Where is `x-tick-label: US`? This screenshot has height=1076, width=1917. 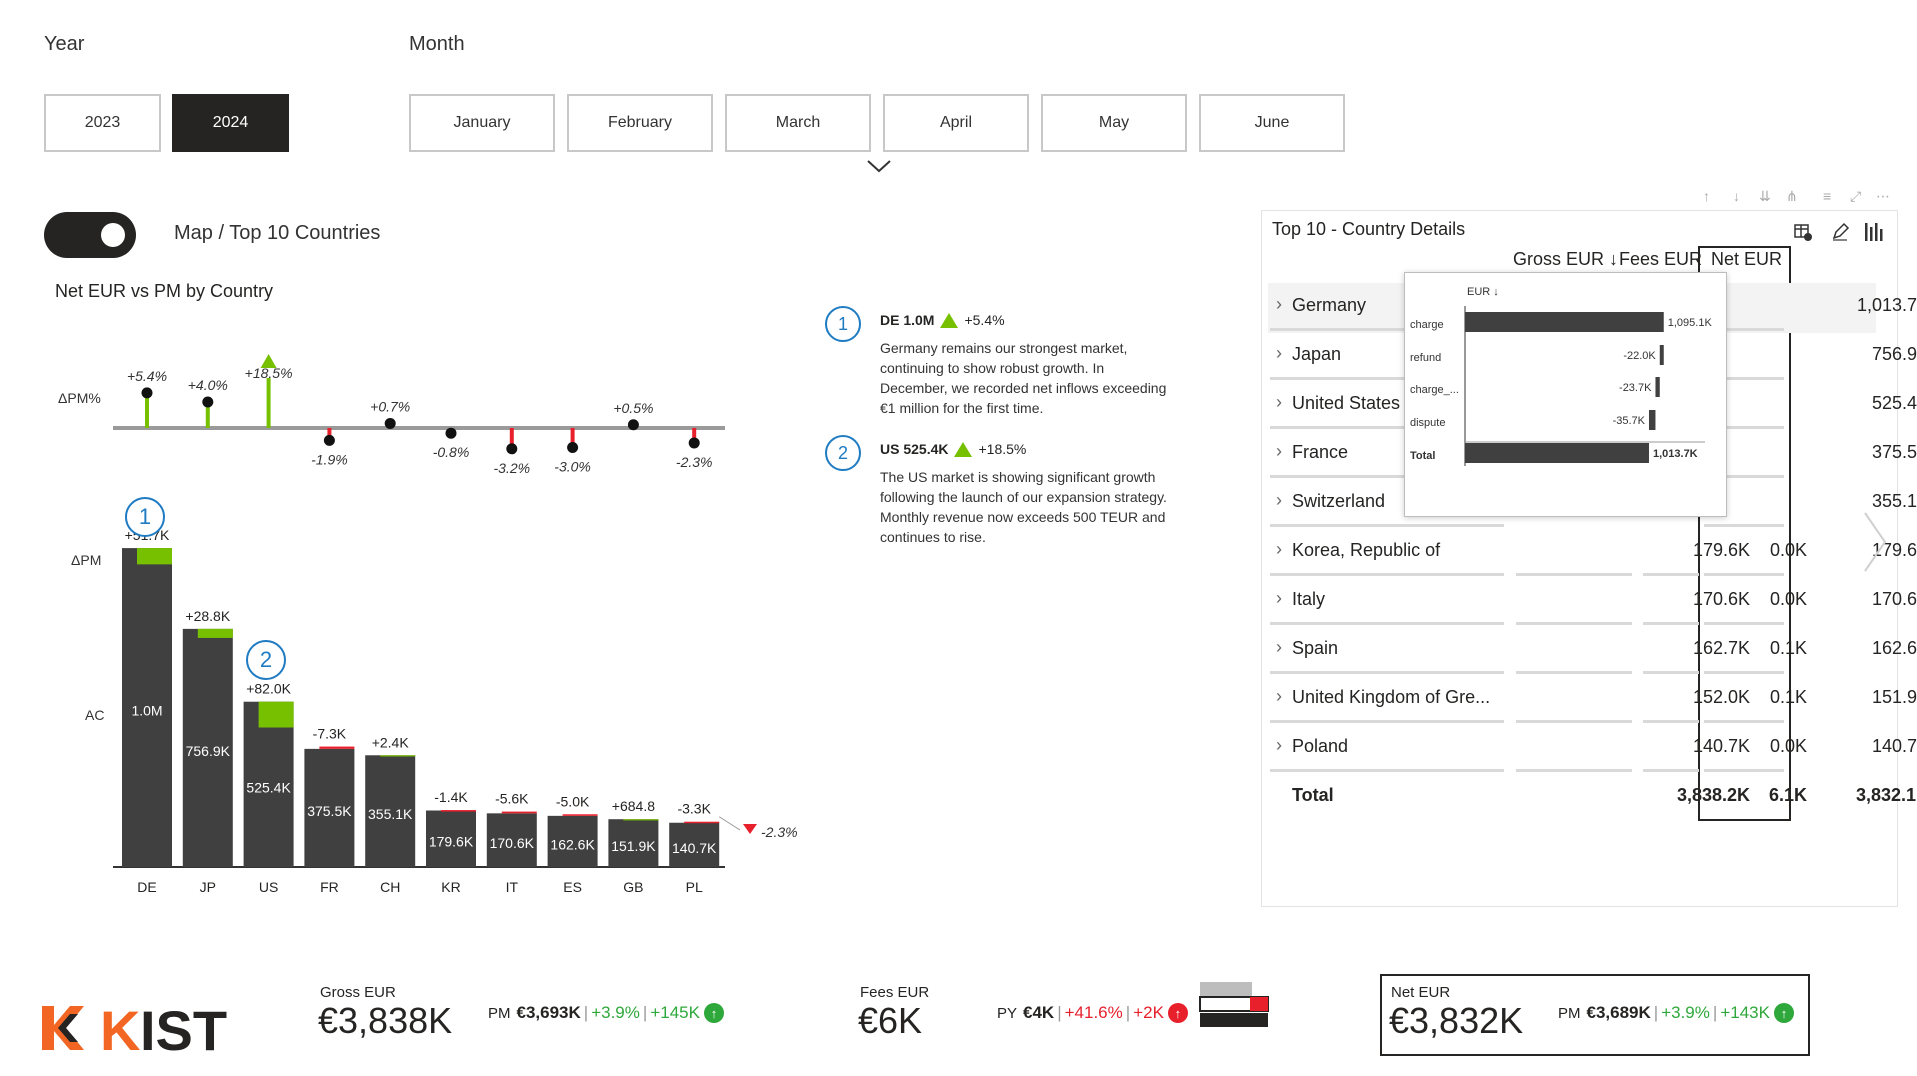
x-tick-label: US is located at coordinates (268, 887).